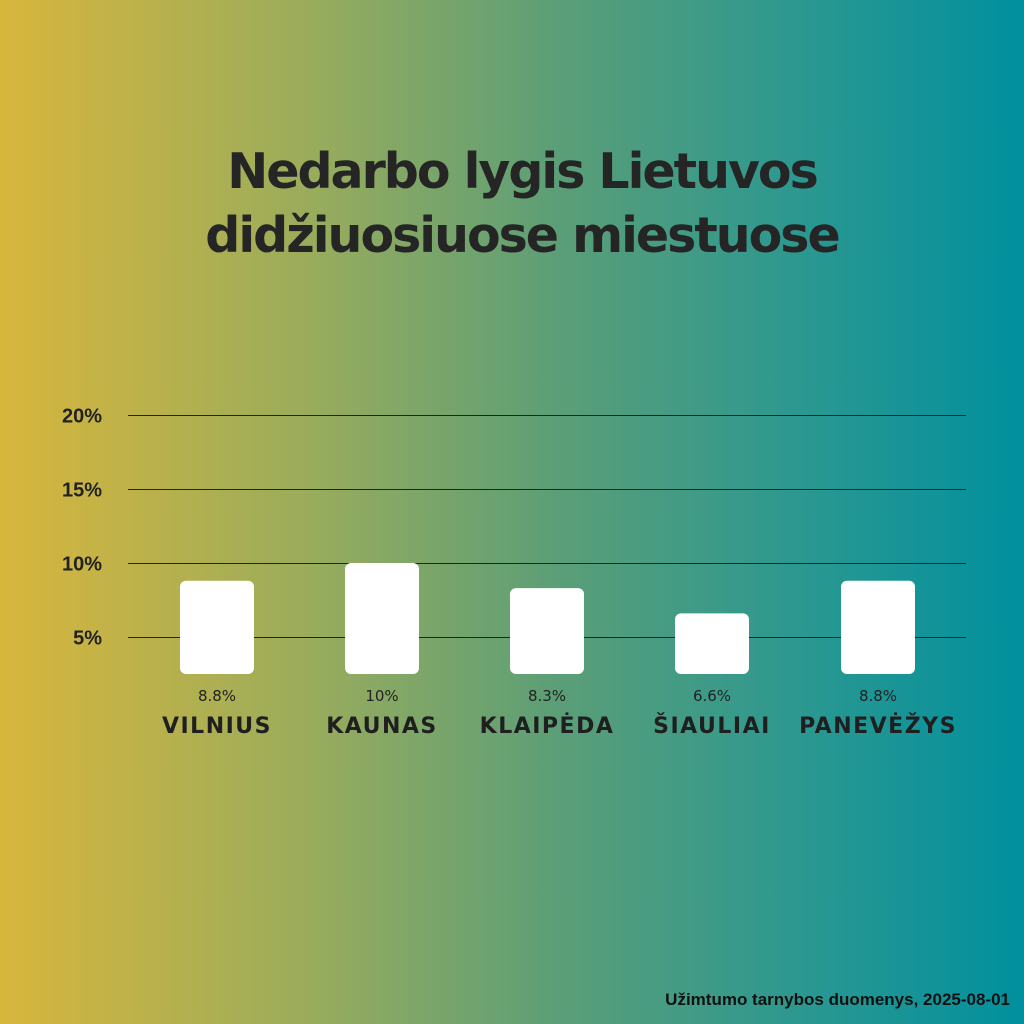 This screenshot has height=1024, width=1024. What do you see at coordinates (82, 417) in the screenshot?
I see `y-tick-label: 20%` at bounding box center [82, 417].